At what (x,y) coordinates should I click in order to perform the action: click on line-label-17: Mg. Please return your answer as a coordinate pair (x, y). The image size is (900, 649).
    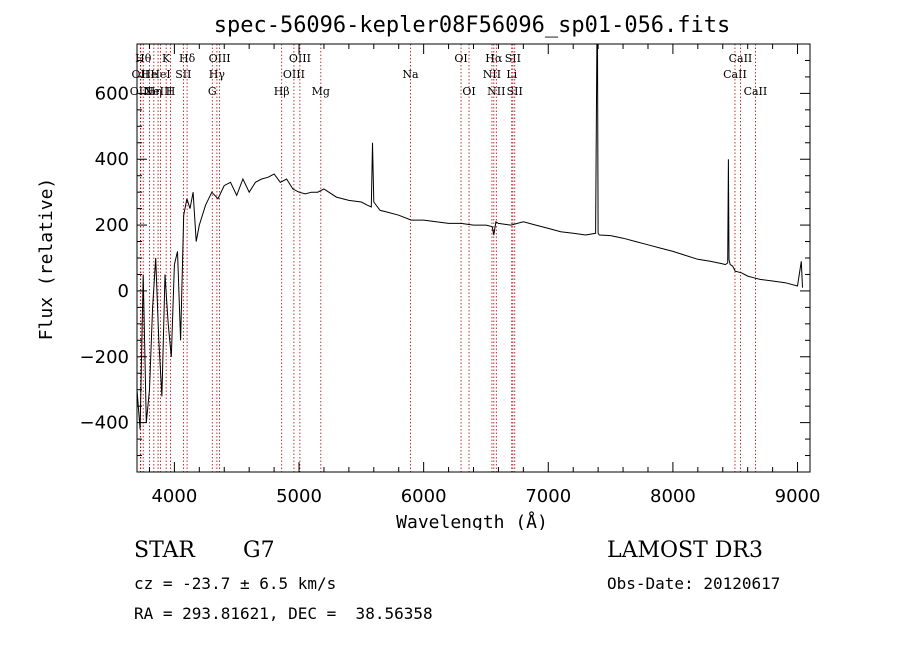
    Looking at the image, I should click on (321, 91).